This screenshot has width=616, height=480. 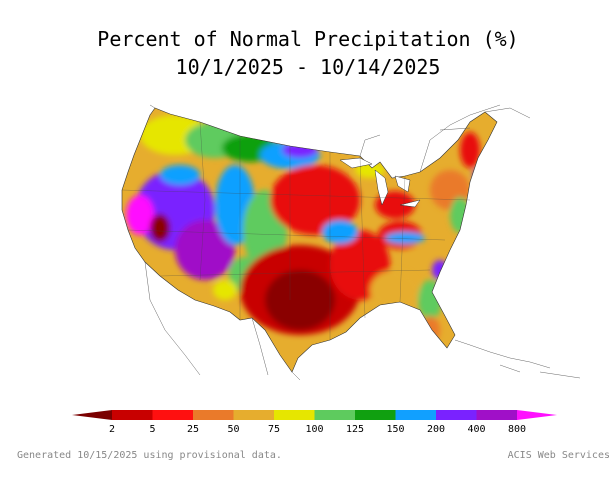 What do you see at coordinates (222, 321) in the screenshot?
I see `mexico-outline` at bounding box center [222, 321].